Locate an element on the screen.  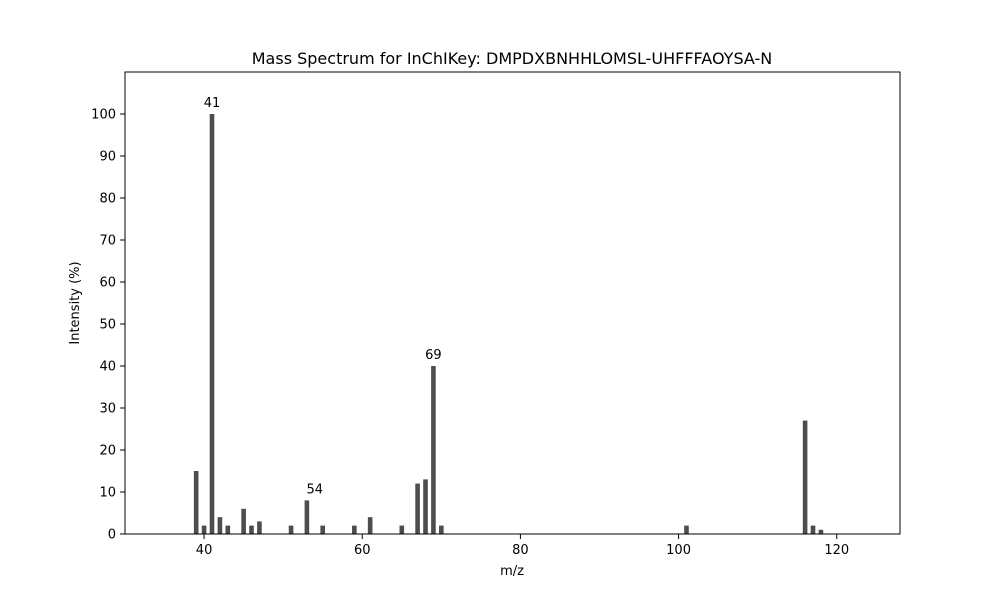
x-tick-label: 40 is located at coordinates (204, 550).